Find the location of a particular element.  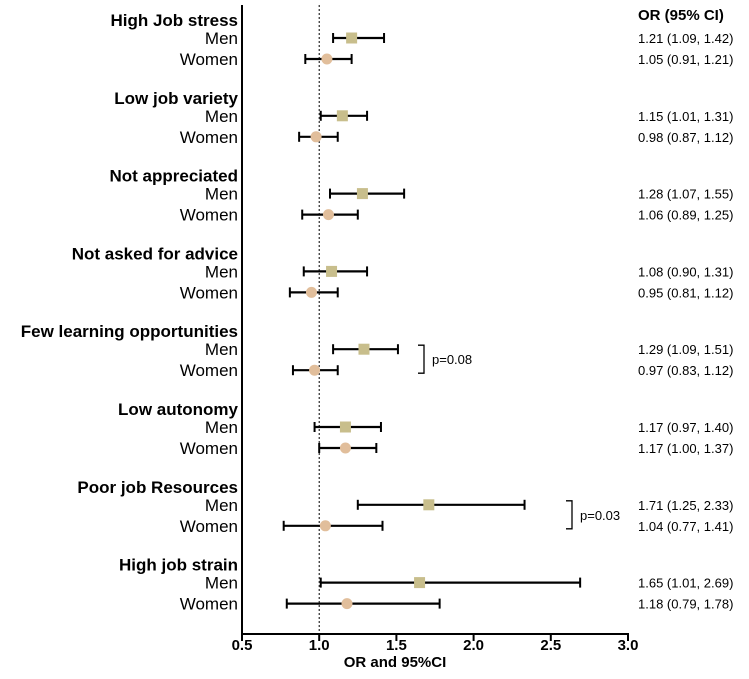

estimate-label: 1.18 (0.79, 1.78) is located at coordinates (685, 604).